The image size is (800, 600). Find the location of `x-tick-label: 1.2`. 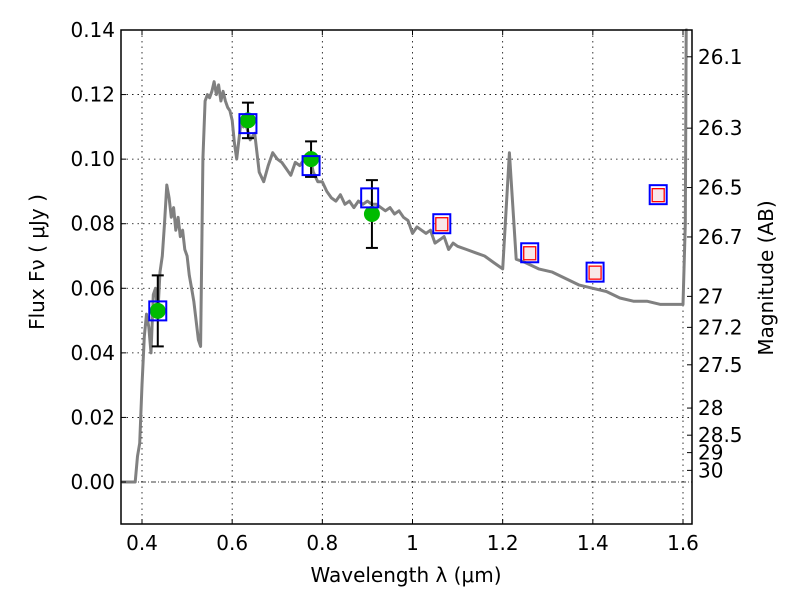

x-tick-label: 1.2 is located at coordinates (503, 543).